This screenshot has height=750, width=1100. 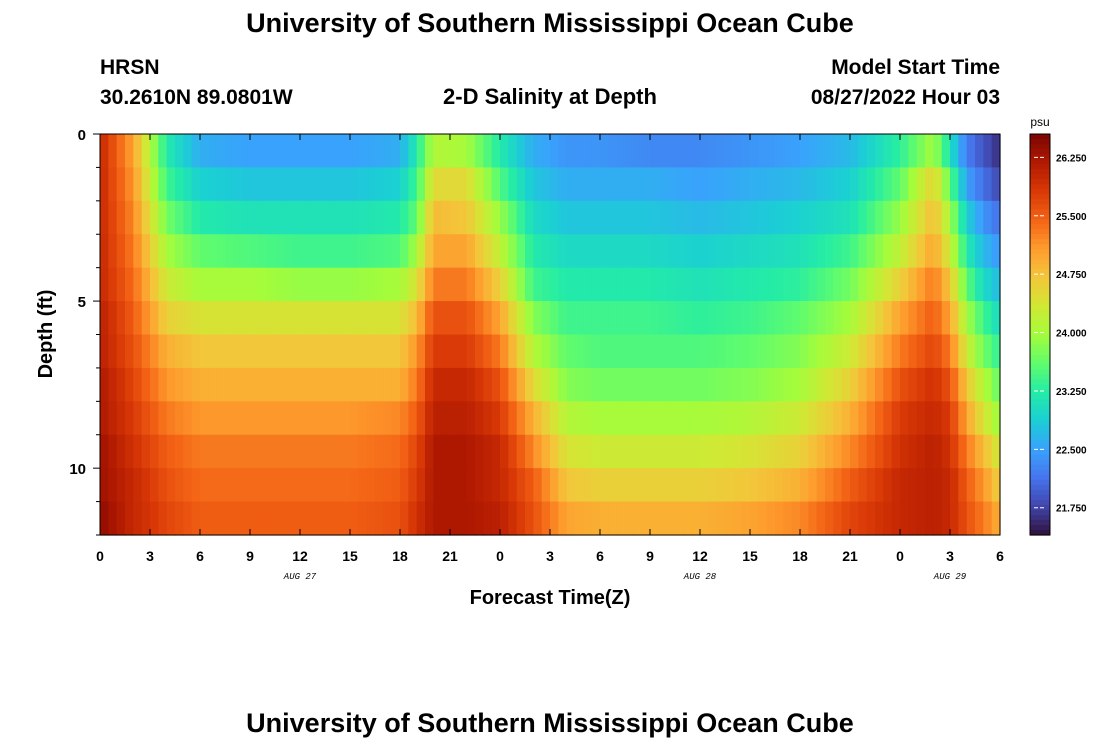 What do you see at coordinates (650, 556) in the screenshot?
I see `x-tick-label: 9` at bounding box center [650, 556].